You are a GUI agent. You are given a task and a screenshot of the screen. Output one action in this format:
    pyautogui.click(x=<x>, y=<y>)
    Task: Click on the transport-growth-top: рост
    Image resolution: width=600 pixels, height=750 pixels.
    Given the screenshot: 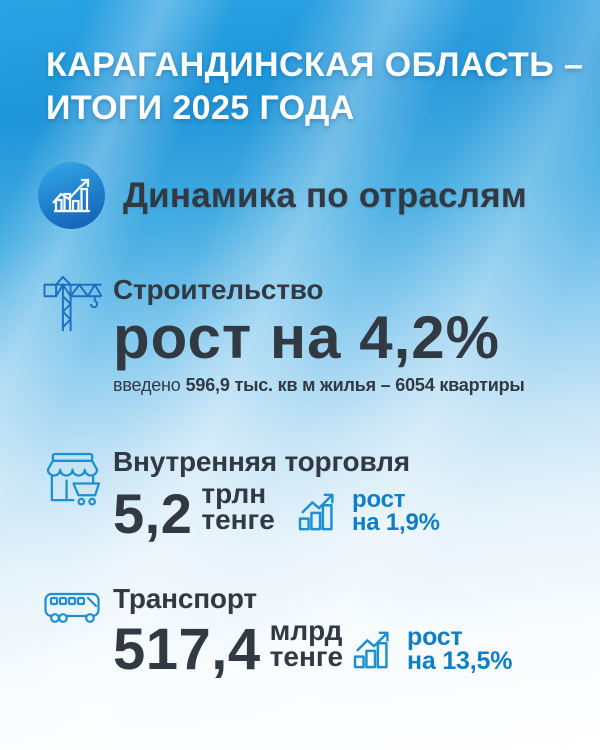 What is the action you would take?
    pyautogui.click(x=435, y=637)
    